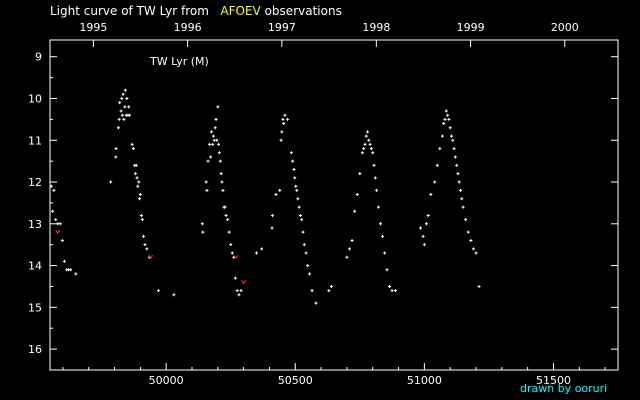 The height and width of the screenshot is (400, 640). I want to click on y-tick-label: 12, so click(35, 182).